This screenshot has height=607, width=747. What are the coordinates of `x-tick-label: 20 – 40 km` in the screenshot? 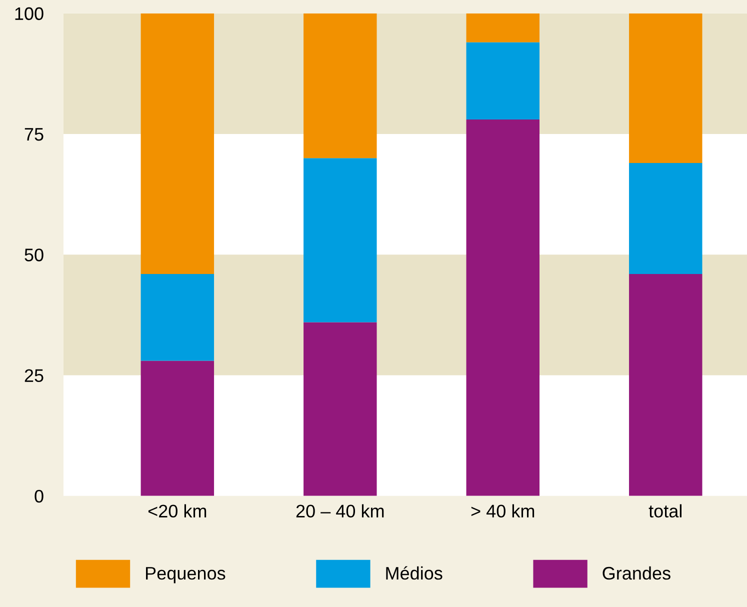 It's located at (340, 511).